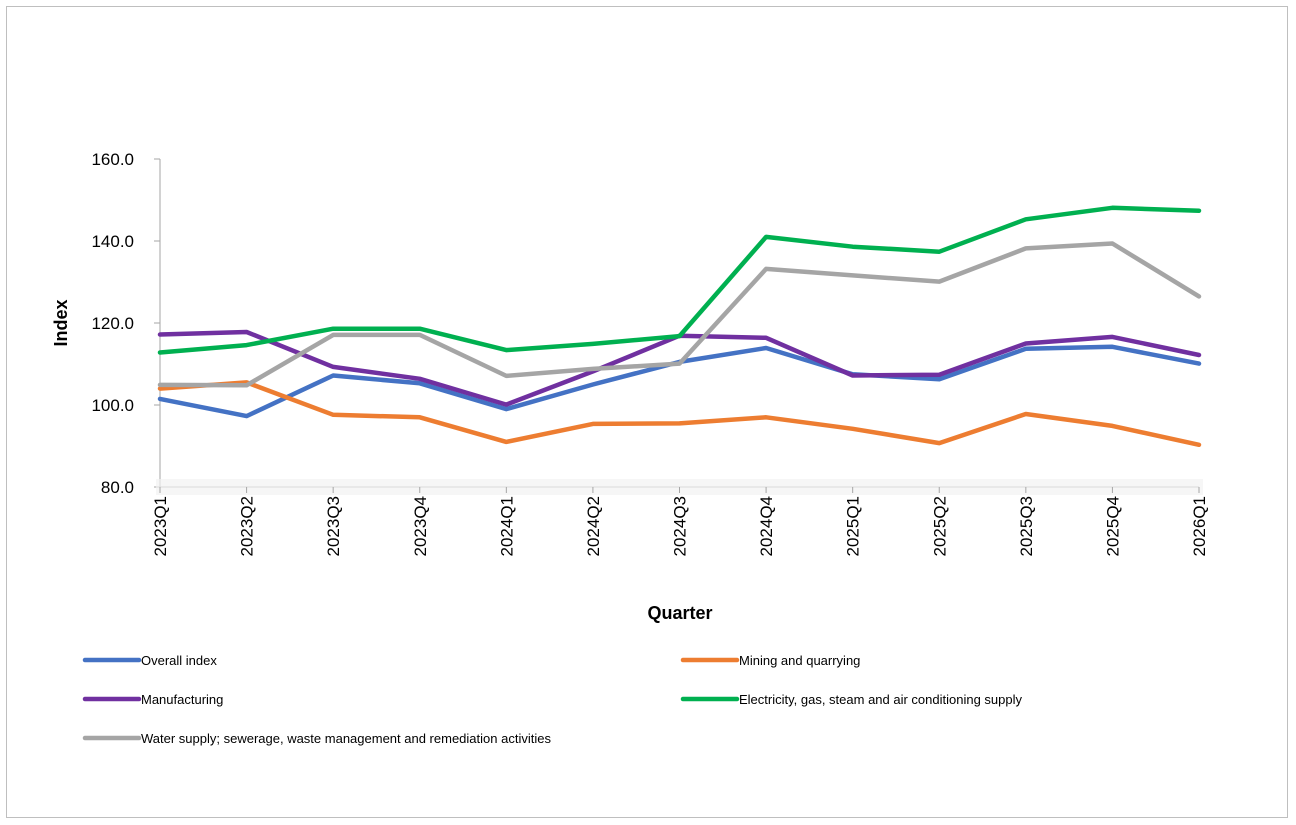 The width and height of the screenshot is (1296, 825). I want to click on x-tick-label: 2025Q3, so click(1026, 526).